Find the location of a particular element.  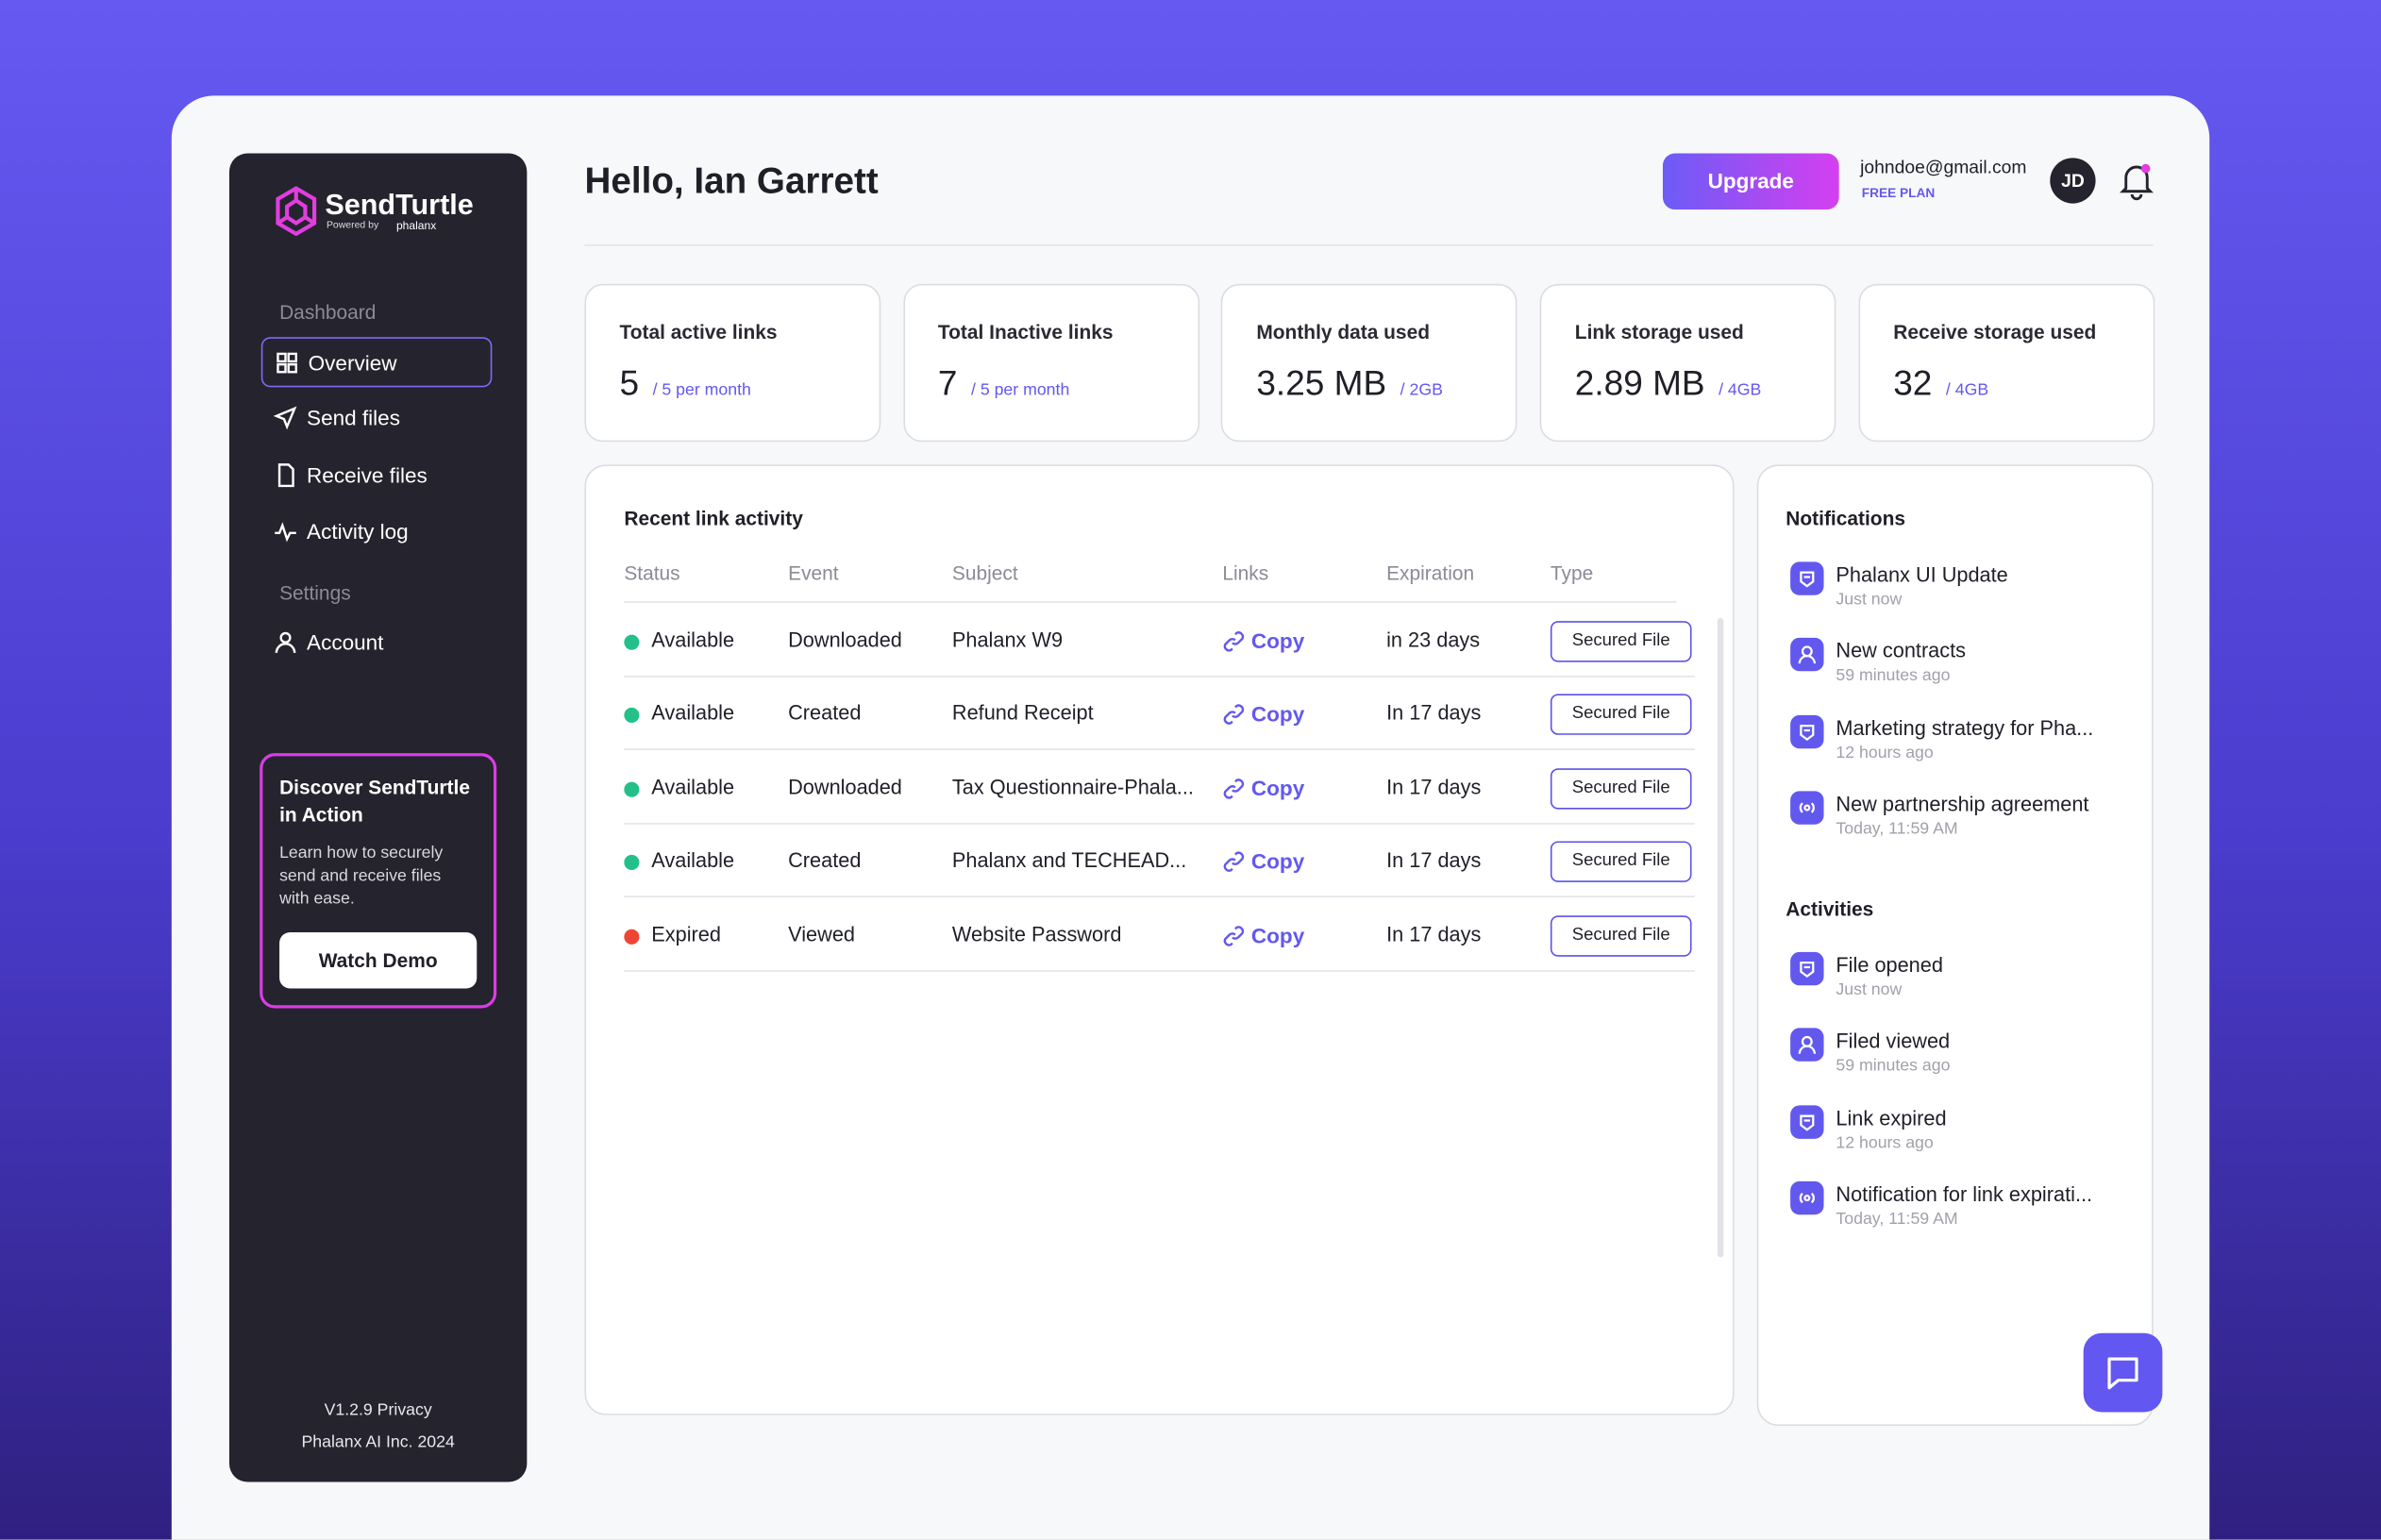

chat-button is located at coordinates (2123, 1372).